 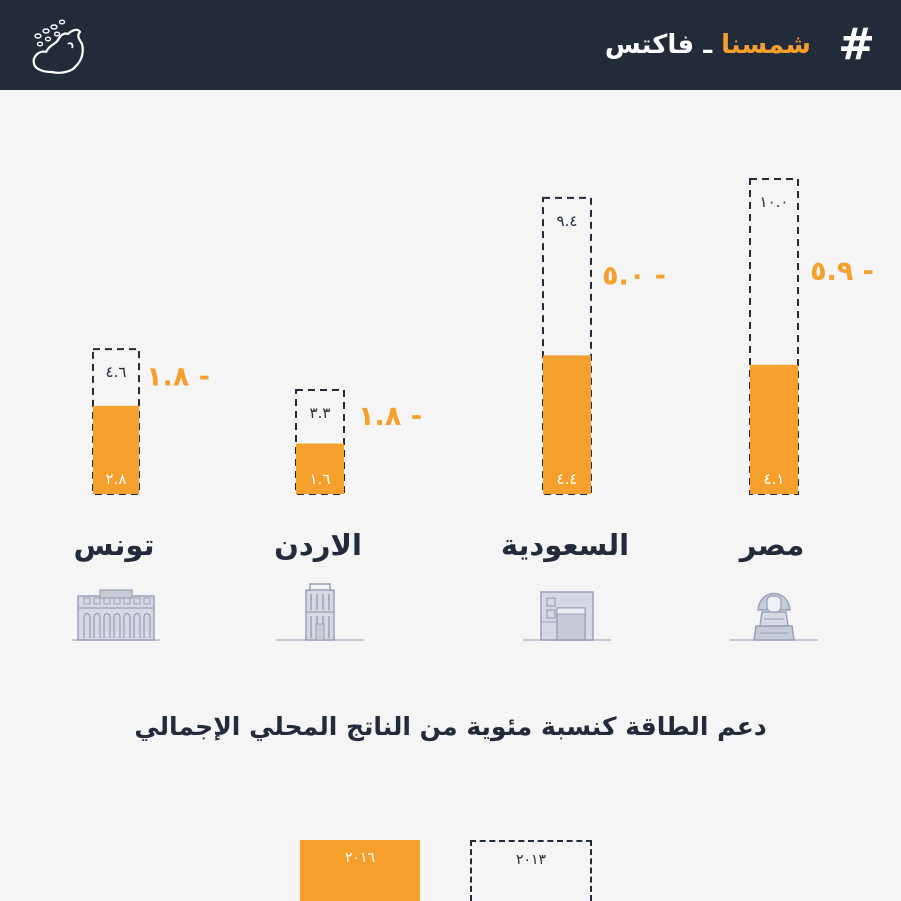 What do you see at coordinates (531, 860) in the screenshot?
I see `legend-2013-label: ٢٠١٣` at bounding box center [531, 860].